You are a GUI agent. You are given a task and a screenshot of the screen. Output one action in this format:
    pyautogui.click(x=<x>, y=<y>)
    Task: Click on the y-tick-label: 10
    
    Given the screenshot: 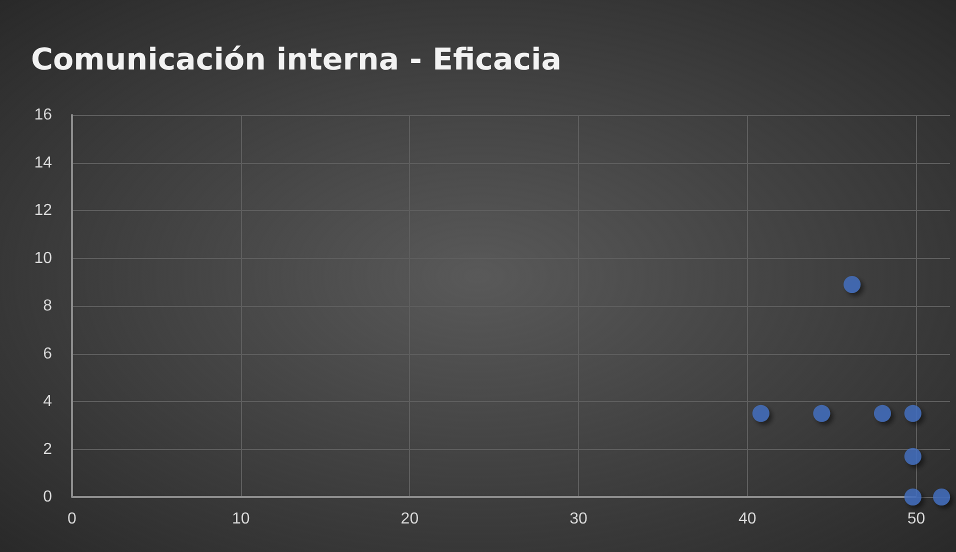 What is the action you would take?
    pyautogui.click(x=43, y=258)
    